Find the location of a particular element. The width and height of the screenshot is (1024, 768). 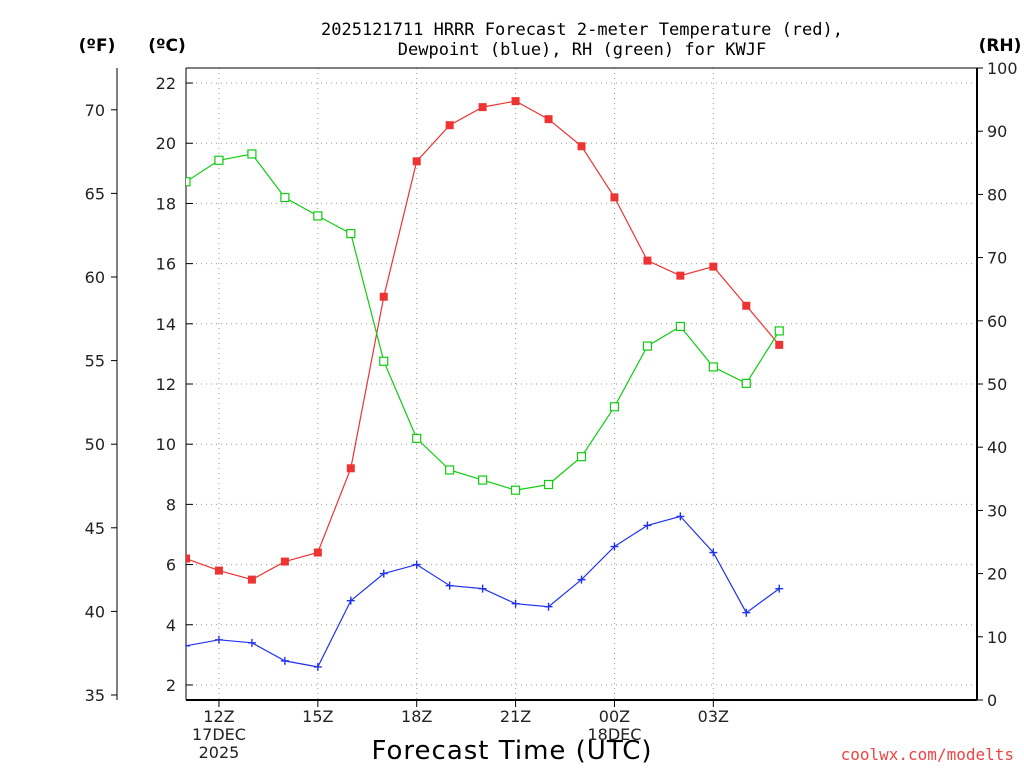

2-meter-temperature-point-18 is located at coordinates (779, 344).